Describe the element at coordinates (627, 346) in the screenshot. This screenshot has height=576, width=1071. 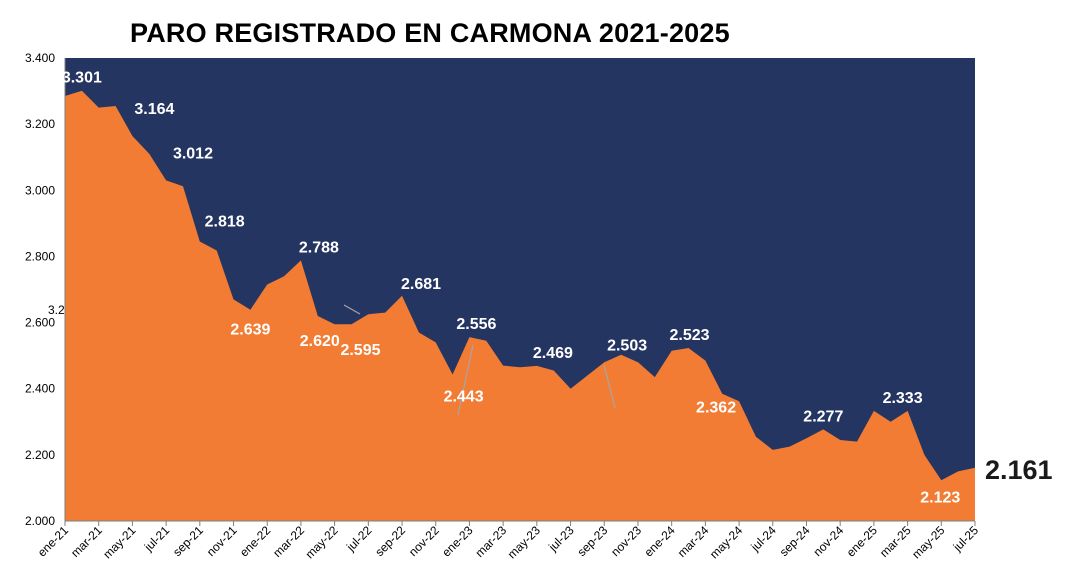
I see `data-label: 2.503` at that location.